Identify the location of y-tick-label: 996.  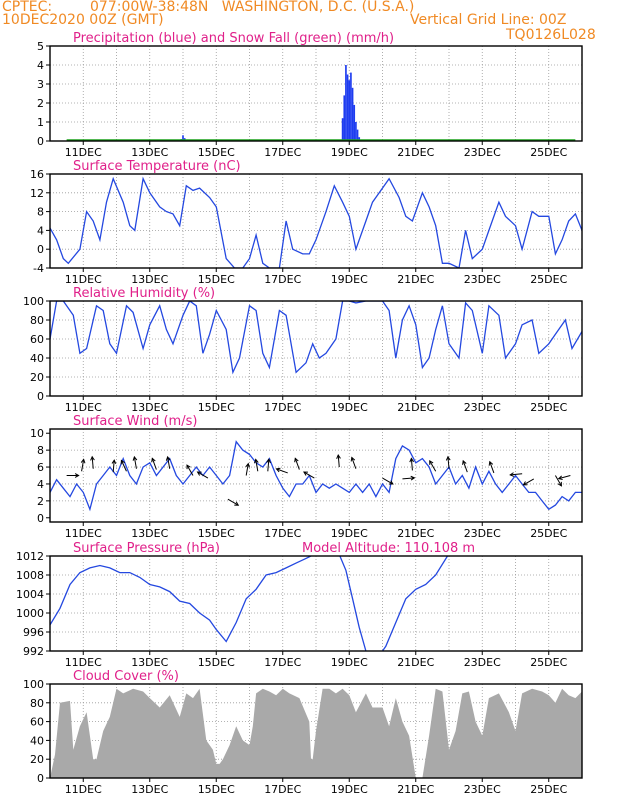
(33, 632).